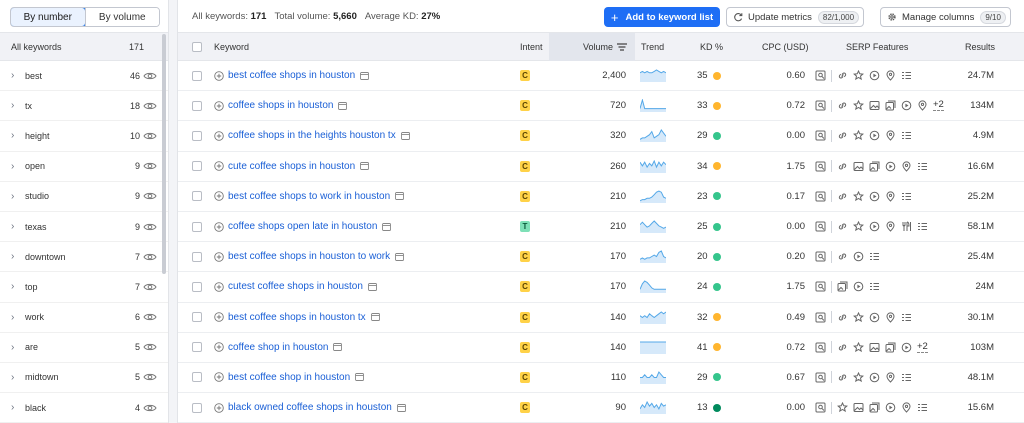 This screenshot has width=1024, height=423. I want to click on keyword-link: black owned coffee shops in houston, so click(310, 408).